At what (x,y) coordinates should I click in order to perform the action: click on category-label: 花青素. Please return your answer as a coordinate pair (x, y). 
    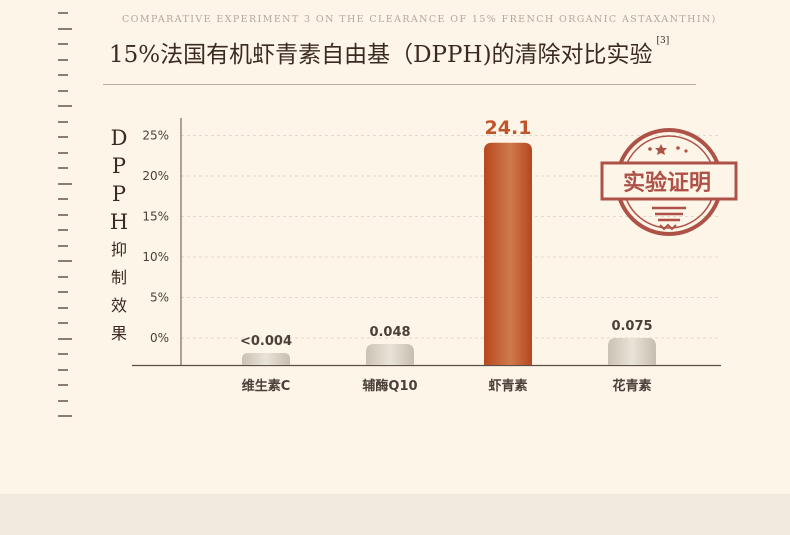
    Looking at the image, I should click on (631, 386).